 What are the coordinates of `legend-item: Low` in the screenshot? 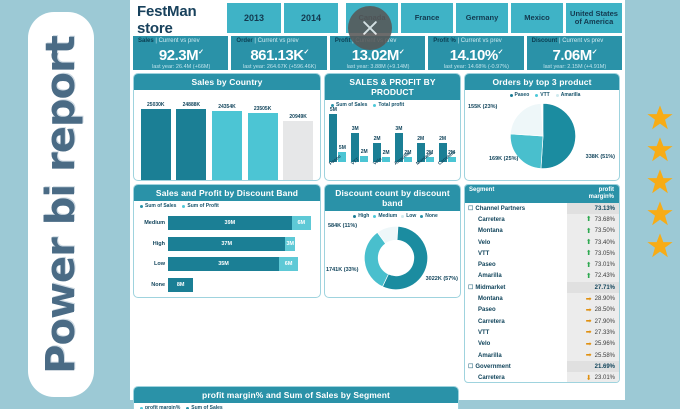 It's located at (408, 216).